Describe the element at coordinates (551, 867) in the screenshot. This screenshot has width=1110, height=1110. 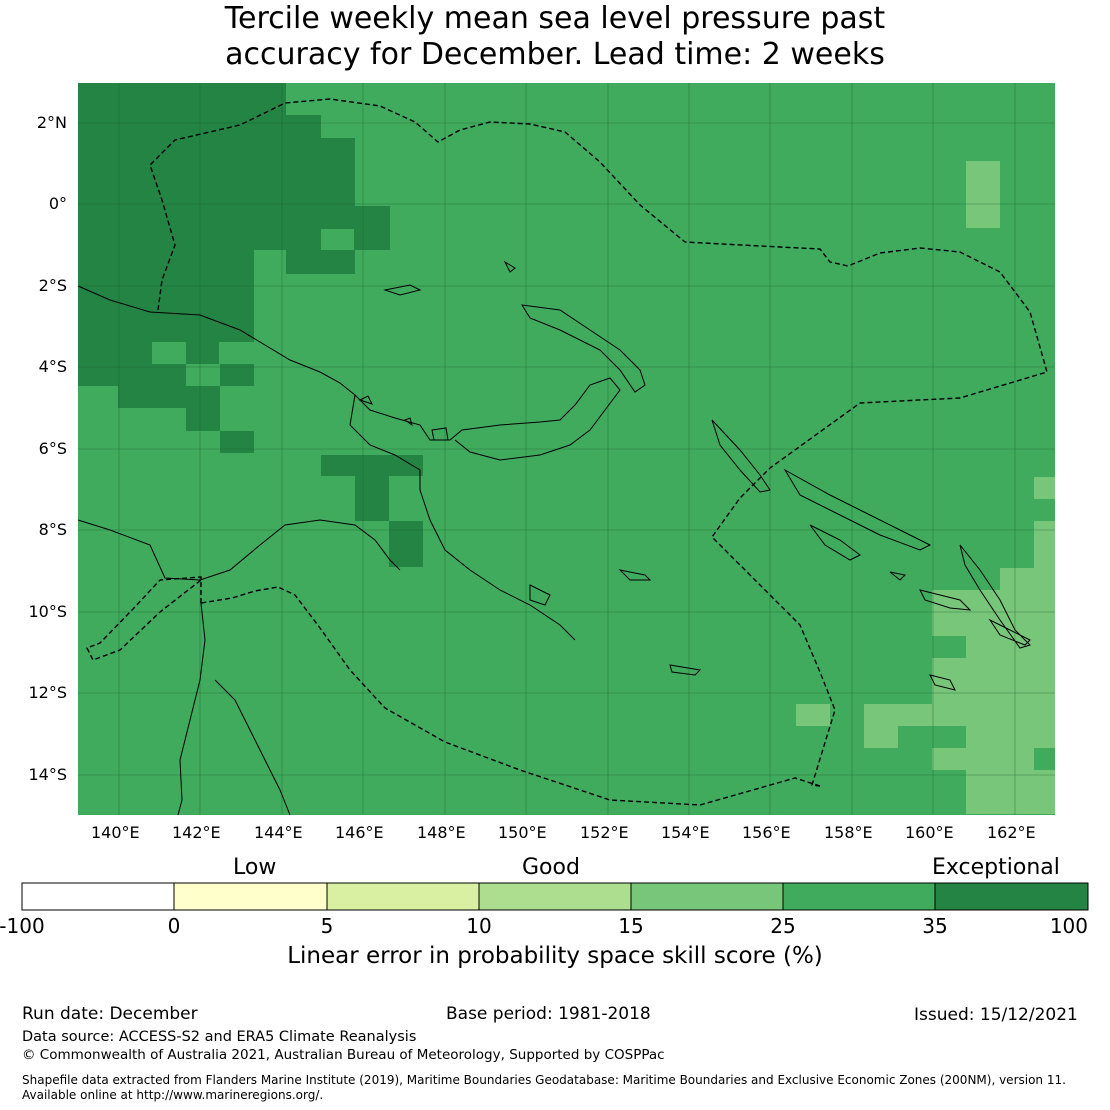
I see `colorbar-category-good: Good` at that location.